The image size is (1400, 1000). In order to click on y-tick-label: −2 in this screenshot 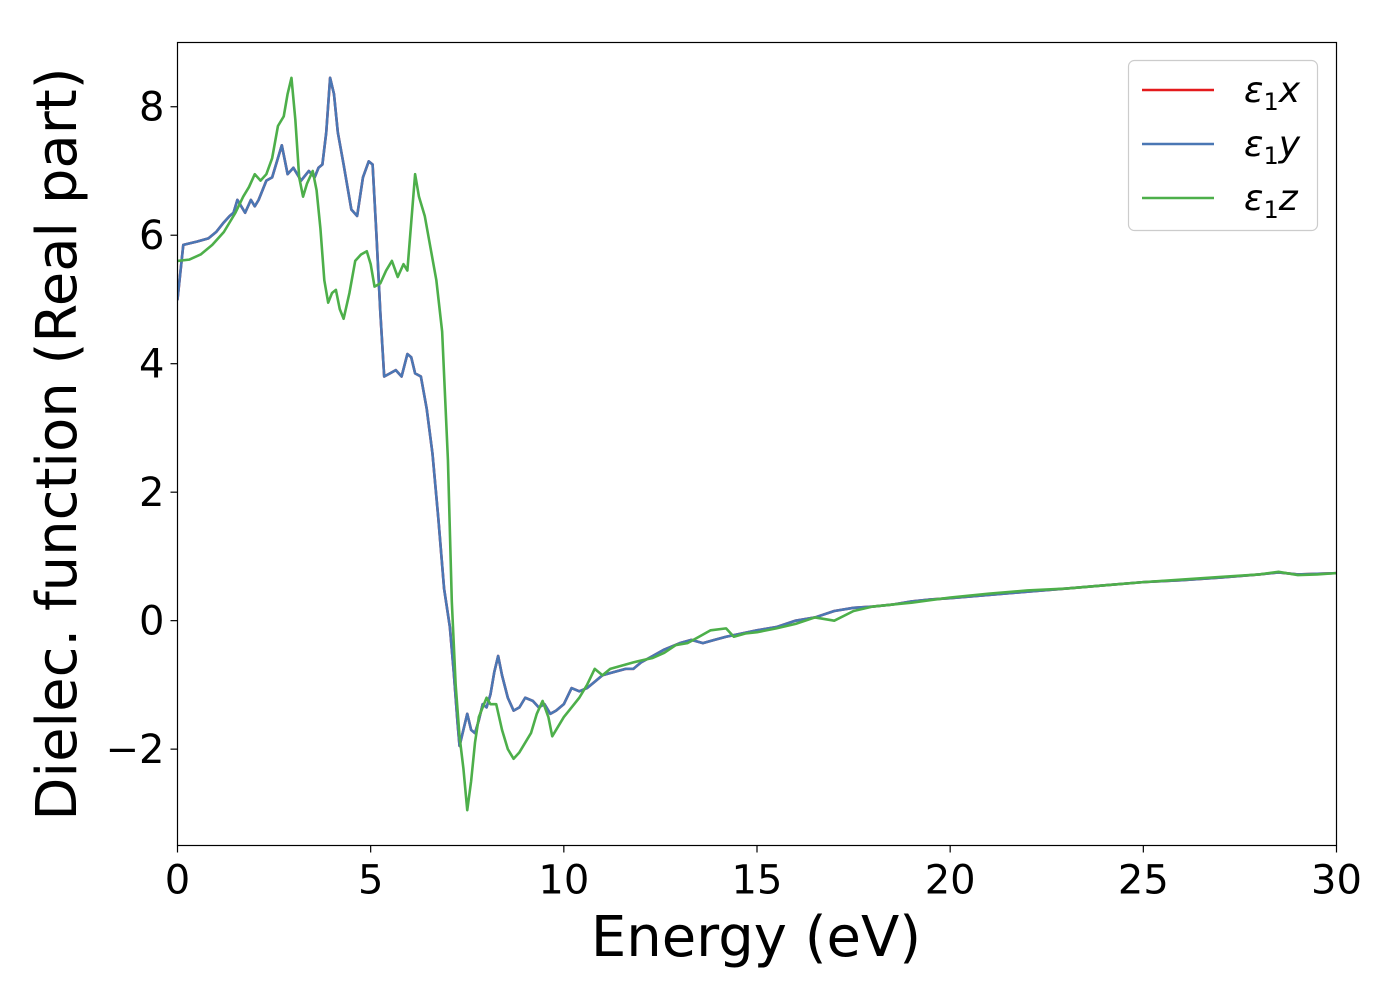, I will do `click(135, 750)`.